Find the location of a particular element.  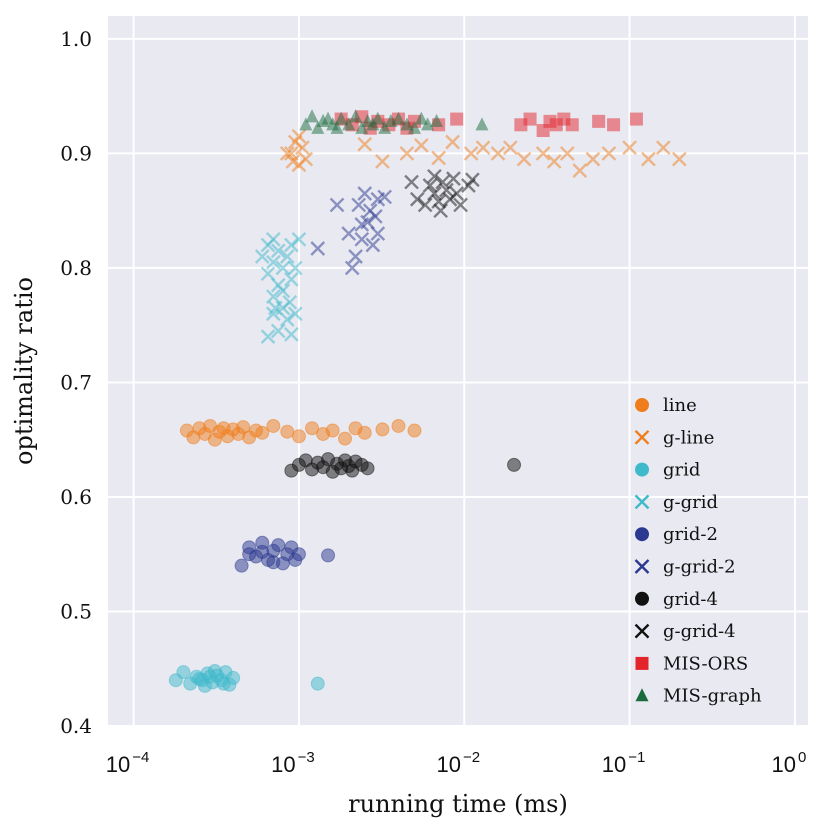

legend-label-g-line: g-line is located at coordinates (688, 437).